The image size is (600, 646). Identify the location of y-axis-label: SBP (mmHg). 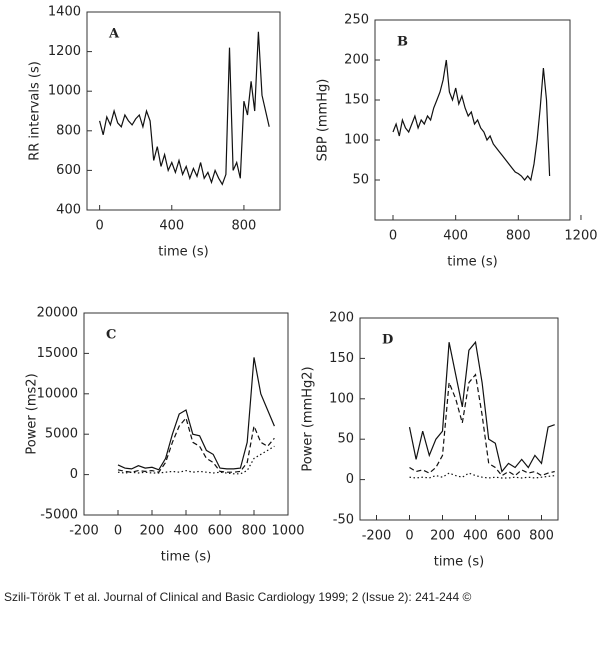
(323, 120).